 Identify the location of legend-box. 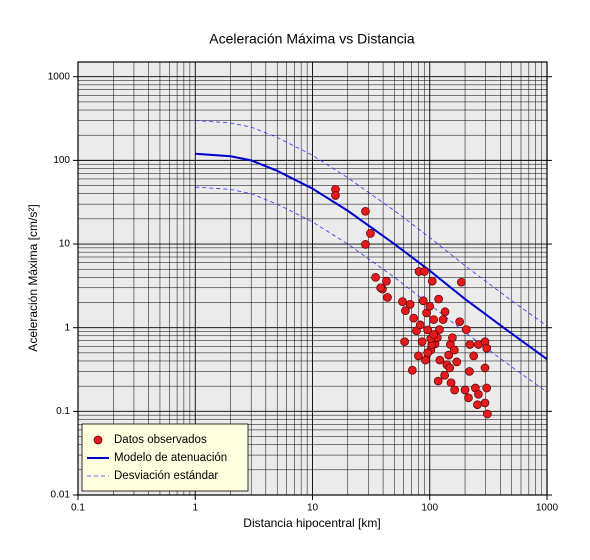
(165, 457).